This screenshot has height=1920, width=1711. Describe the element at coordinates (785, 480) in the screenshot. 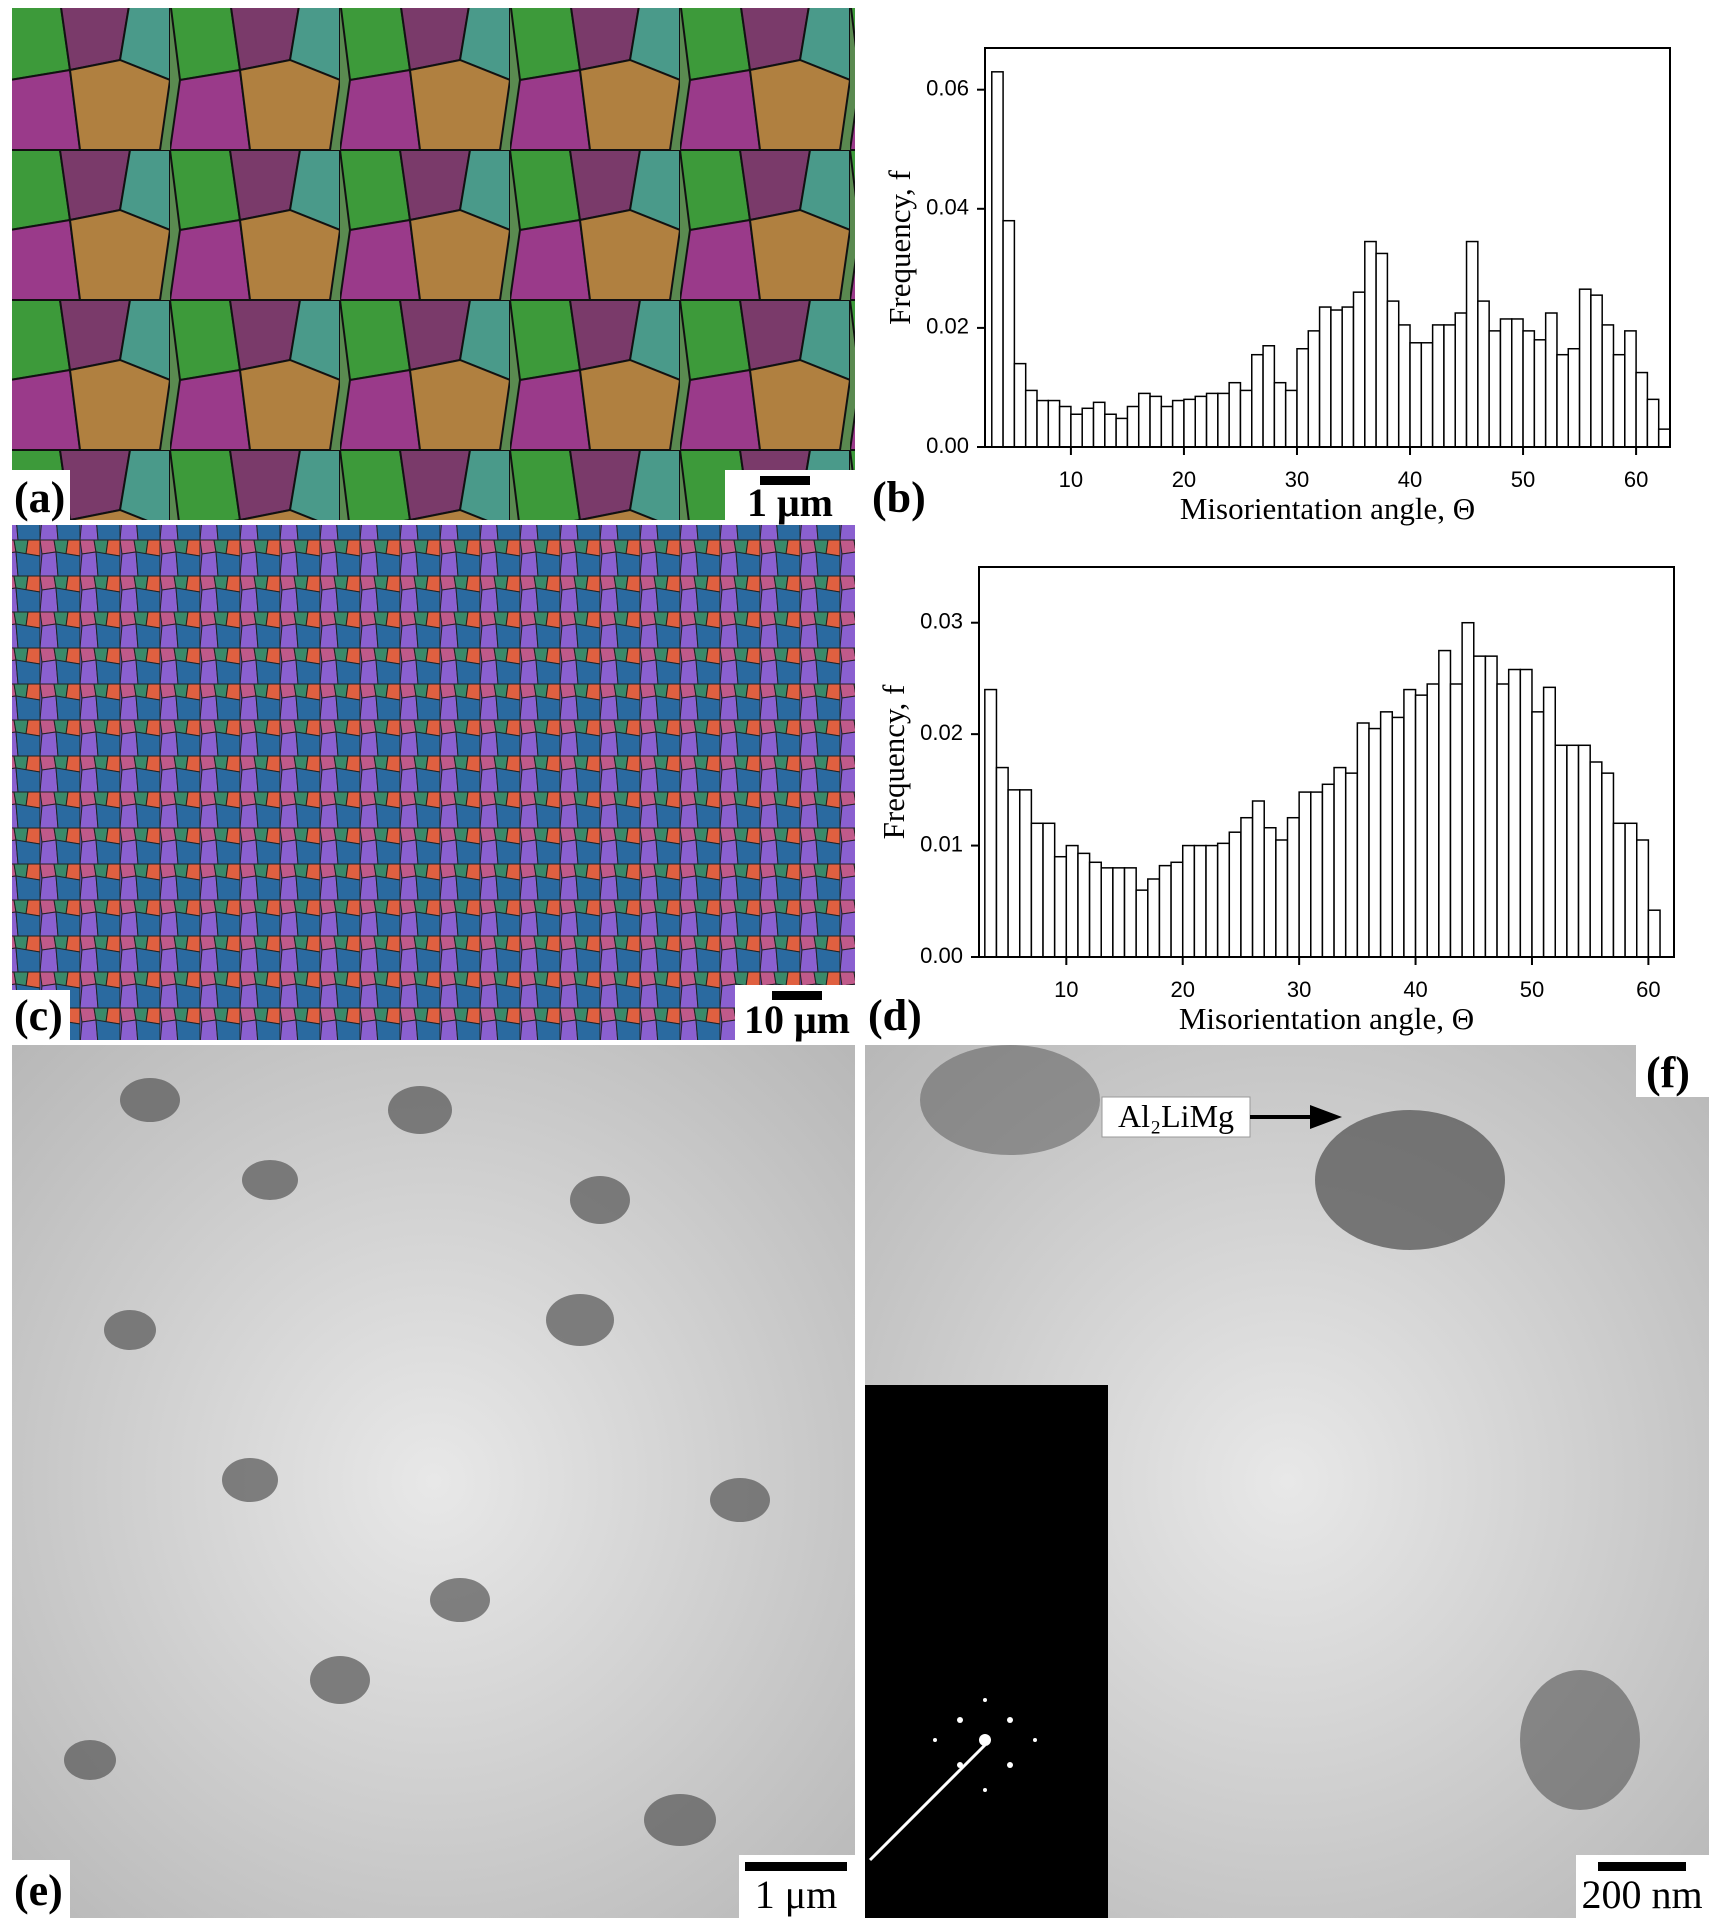

I see `scale-bar` at that location.